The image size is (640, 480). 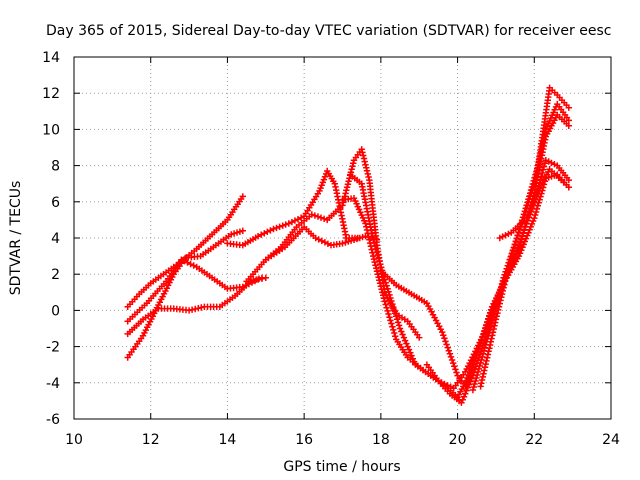 I want to click on y-tick-label: 4, so click(x=55, y=239).